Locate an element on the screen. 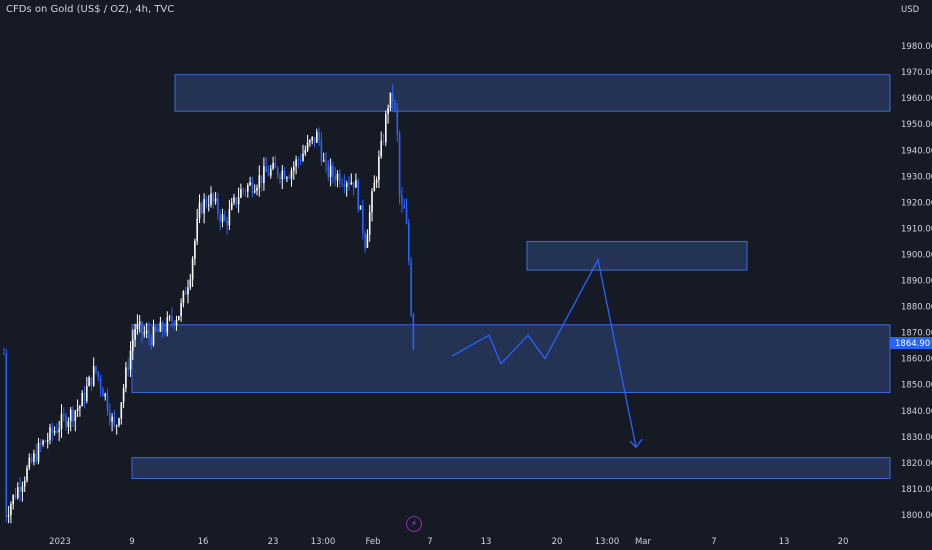 The width and height of the screenshot is (932, 550). projection-layer is located at coordinates (547, 353).